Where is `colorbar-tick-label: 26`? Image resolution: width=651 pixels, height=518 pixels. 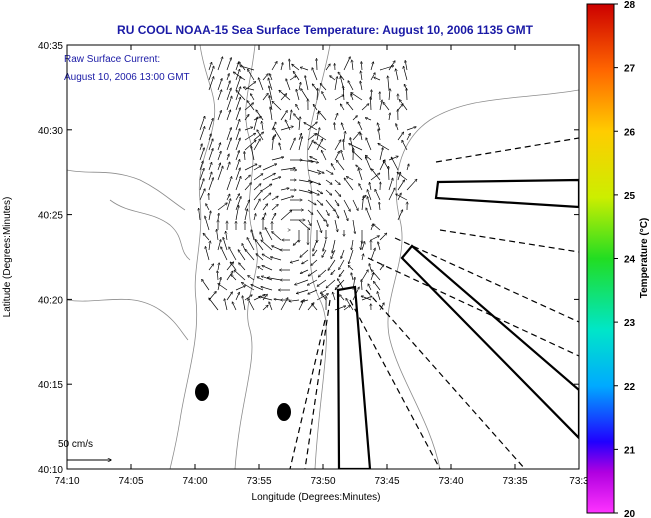
colorbar-tick-label: 26 is located at coordinates (630, 132).